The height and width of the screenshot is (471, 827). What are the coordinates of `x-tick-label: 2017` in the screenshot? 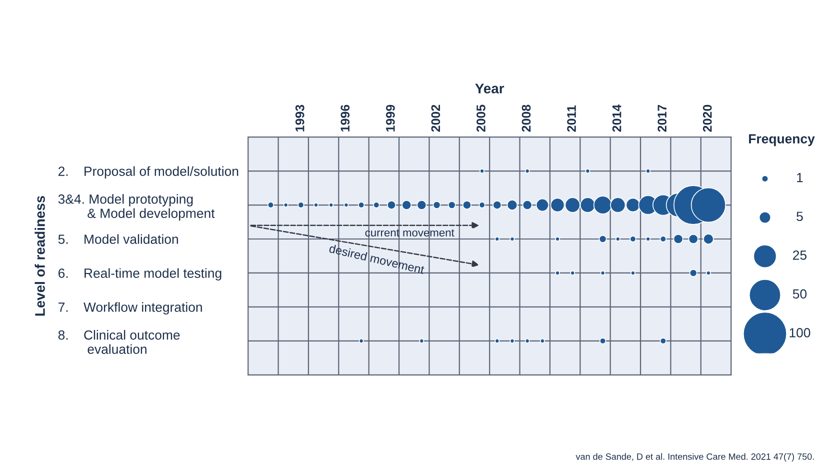 It's located at (662, 118).